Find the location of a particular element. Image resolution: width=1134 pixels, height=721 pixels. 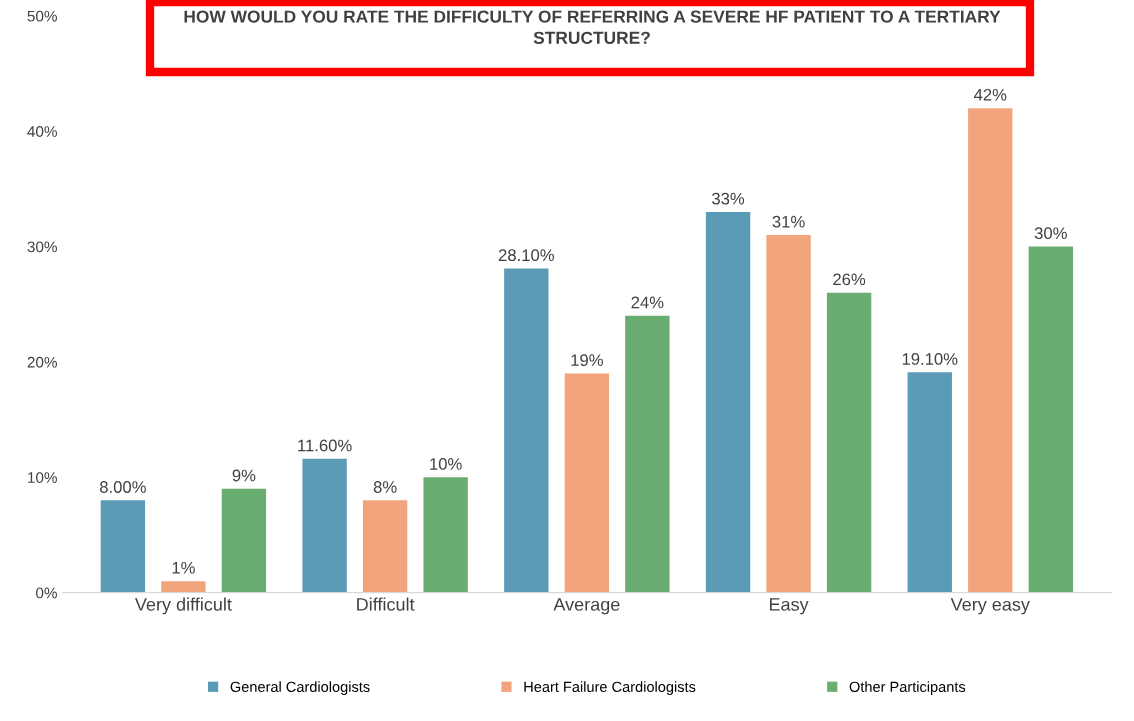

x-tick-label: Easy is located at coordinates (789, 606).